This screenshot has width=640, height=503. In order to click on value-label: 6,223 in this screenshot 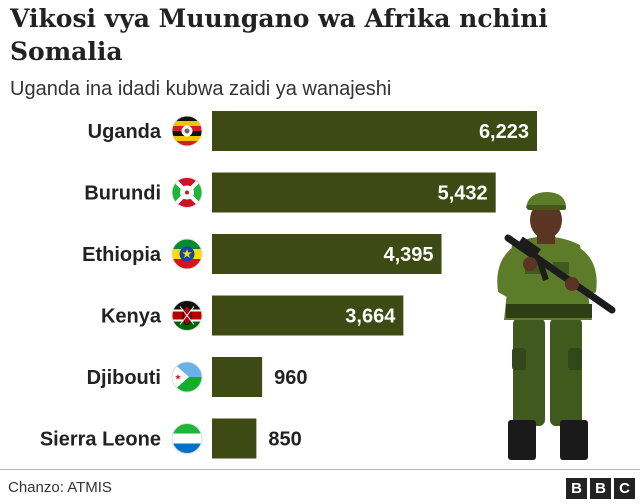, I will do `click(504, 132)`.